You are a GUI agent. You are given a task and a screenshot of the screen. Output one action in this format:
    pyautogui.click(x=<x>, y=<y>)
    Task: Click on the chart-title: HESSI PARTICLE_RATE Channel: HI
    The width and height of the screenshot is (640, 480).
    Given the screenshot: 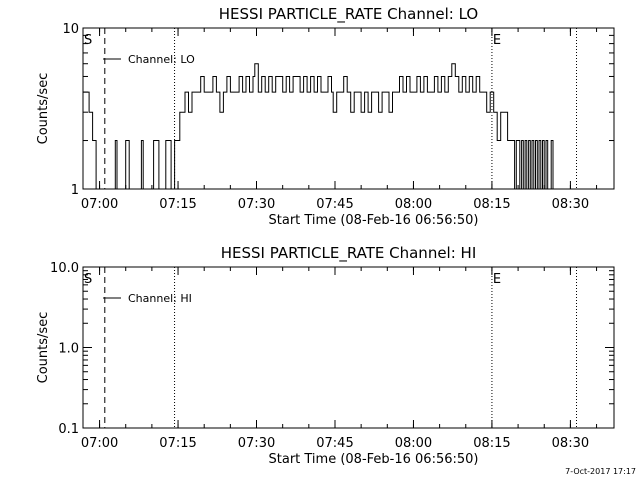 What is the action you would take?
    pyautogui.click(x=349, y=253)
    